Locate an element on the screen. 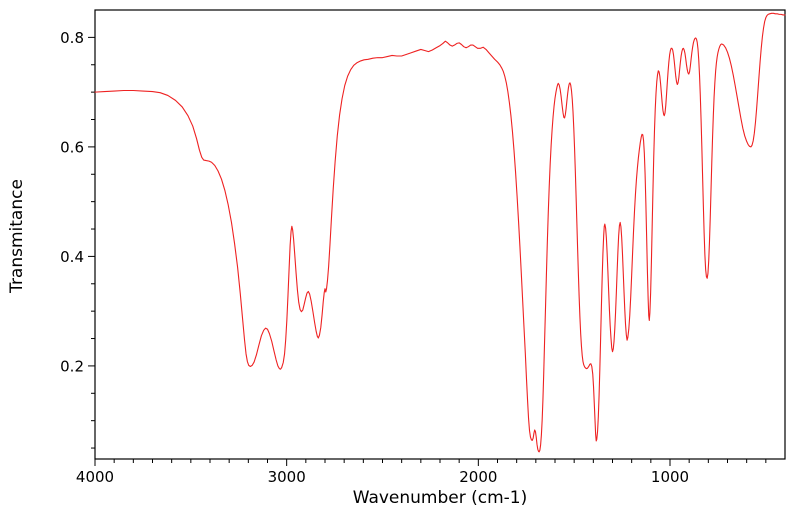 This screenshot has height=516, width=799. y-tick-label: 0.6 is located at coordinates (72, 147).